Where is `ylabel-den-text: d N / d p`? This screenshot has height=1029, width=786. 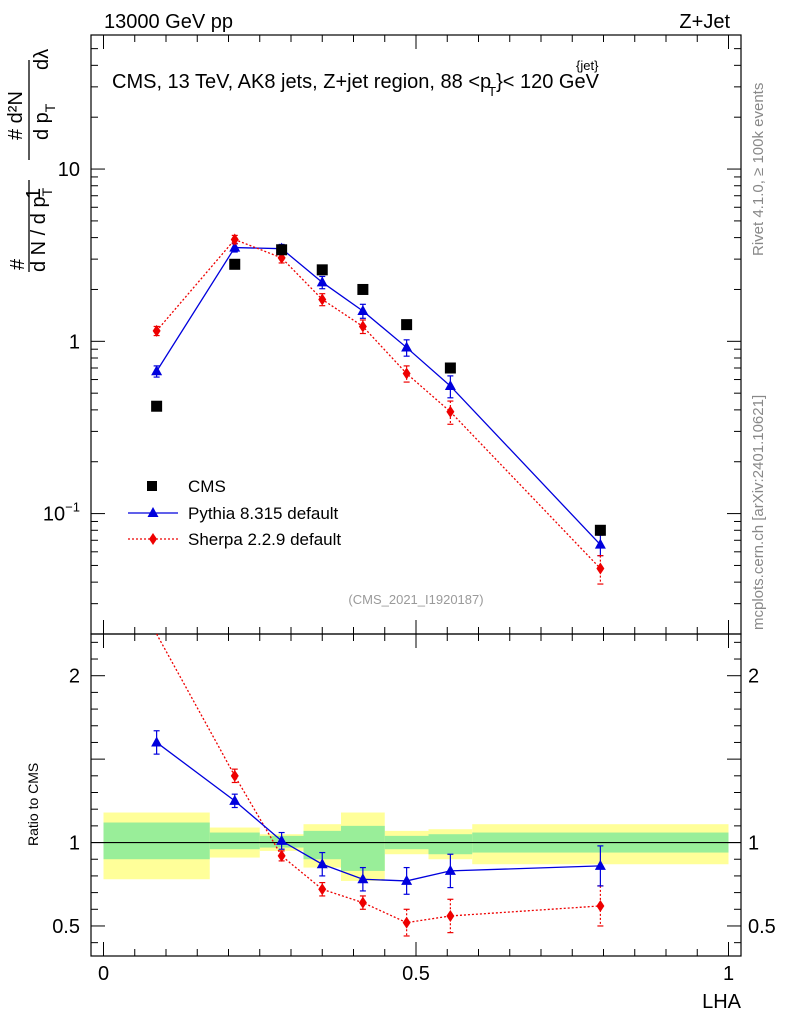 ylabel-den-text: d N / d p is located at coordinates (39, 234).